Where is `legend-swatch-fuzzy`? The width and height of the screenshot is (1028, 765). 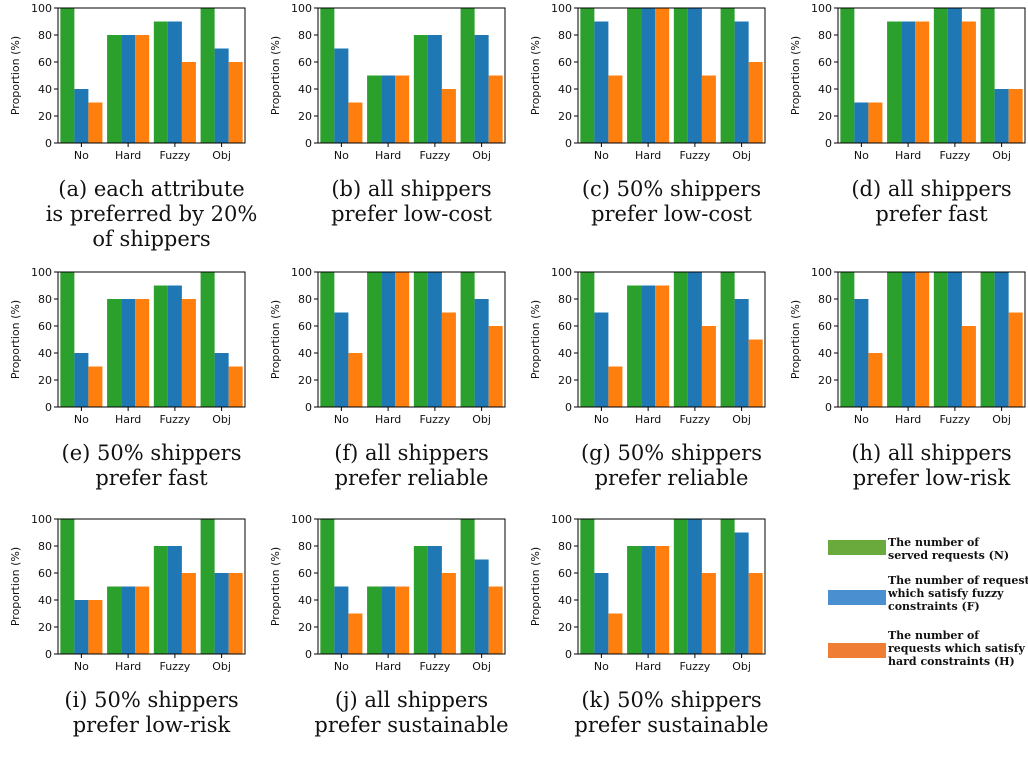
legend-swatch-fuzzy is located at coordinates (857, 597).